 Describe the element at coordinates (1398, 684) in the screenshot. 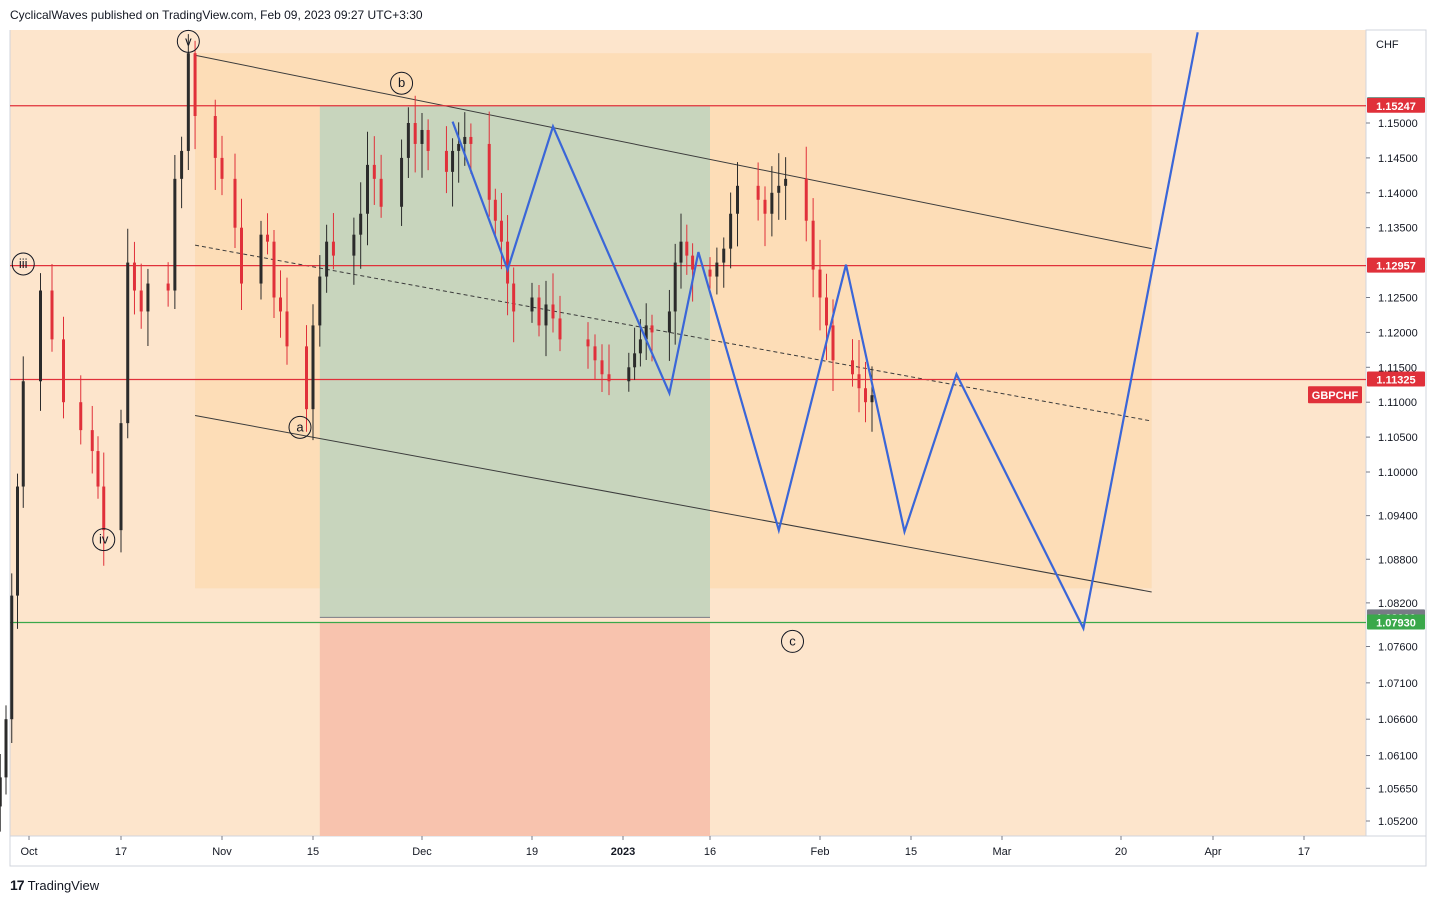

I see `price-tick-label: 1.07100` at that location.